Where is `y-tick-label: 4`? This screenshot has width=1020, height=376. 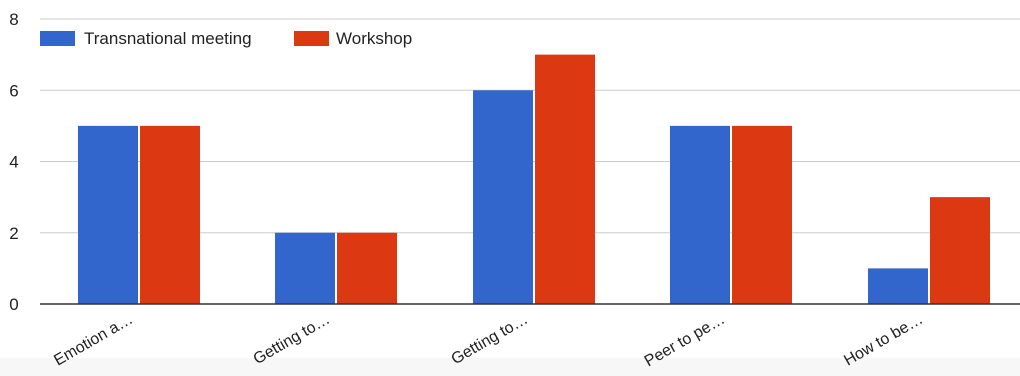
y-tick-label: 4 is located at coordinates (13, 162).